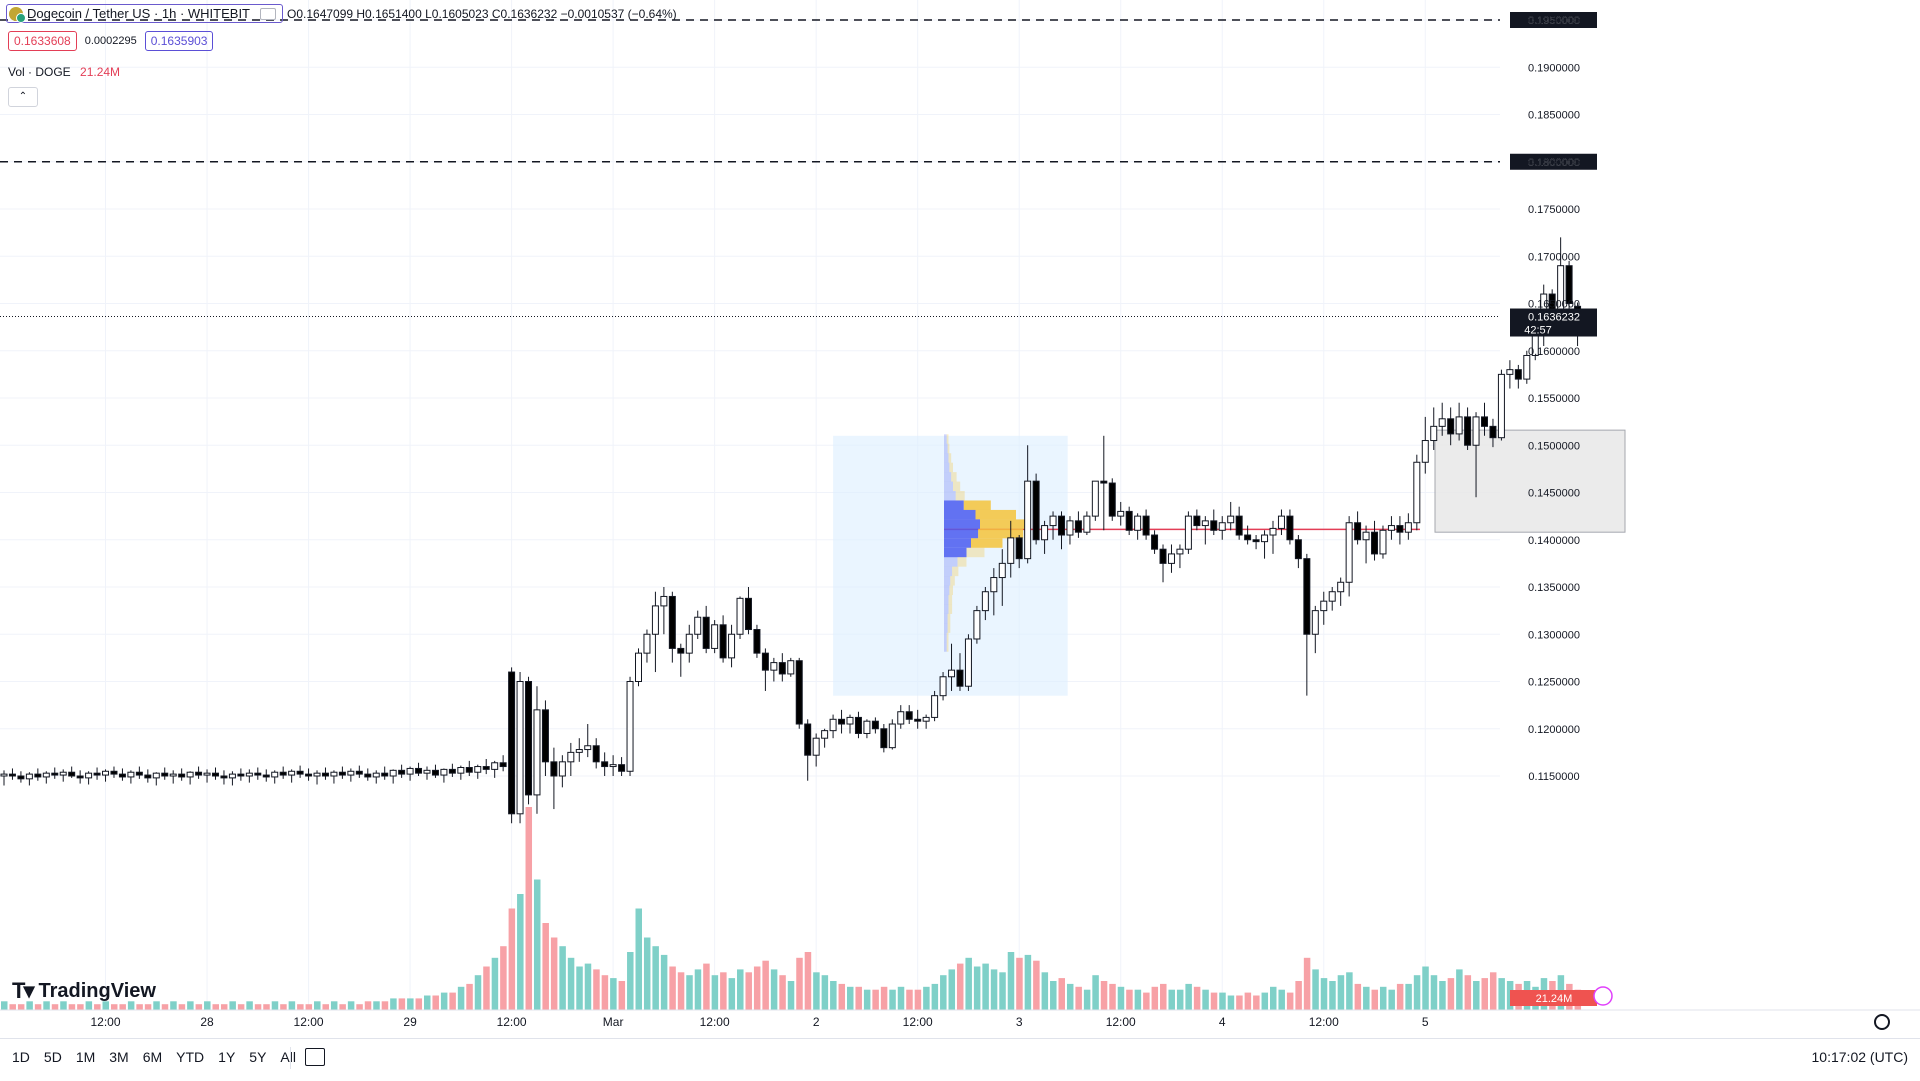 The width and height of the screenshot is (1920, 1081). Describe the element at coordinates (23, 97) in the screenshot. I see `collapse-legend-button: ⌃` at that location.